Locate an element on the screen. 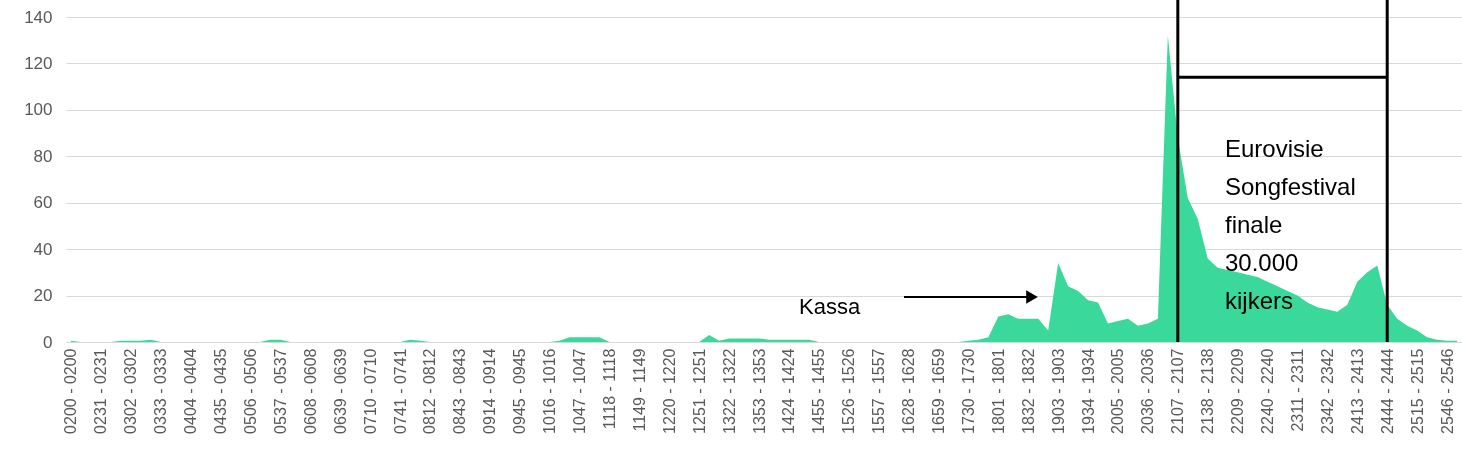 The height and width of the screenshot is (475, 1462). x-tick-label: 1424 - 1424 is located at coordinates (789, 391).